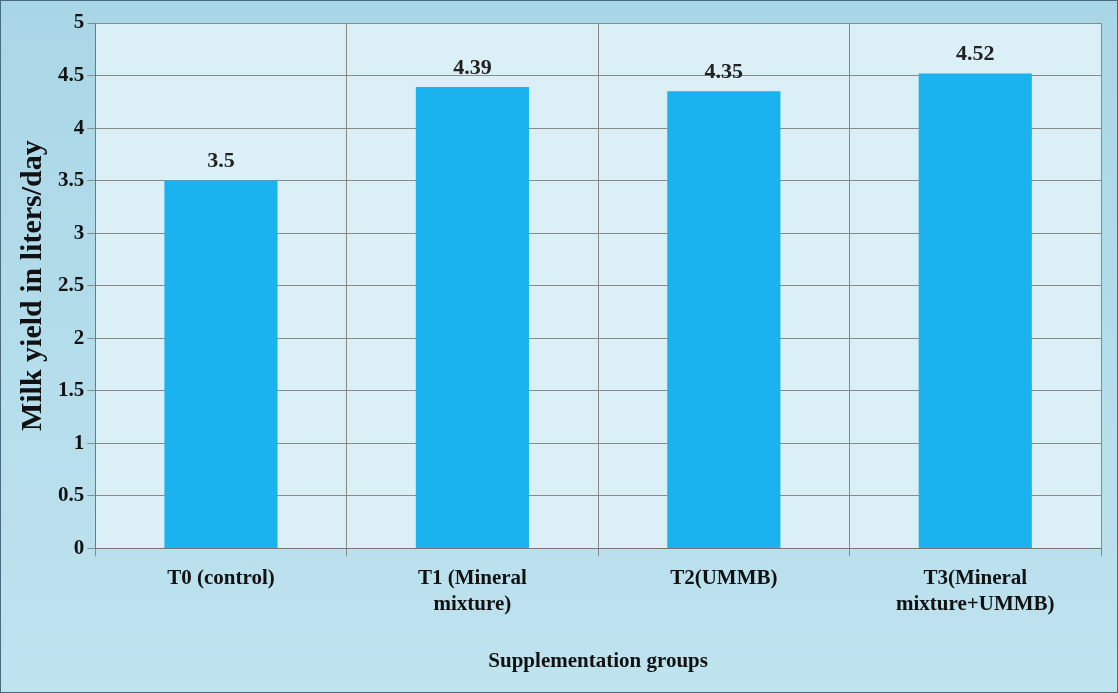 This screenshot has height=693, width=1118. What do you see at coordinates (79, 126) in the screenshot?
I see `y-tick-label: 4` at bounding box center [79, 126].